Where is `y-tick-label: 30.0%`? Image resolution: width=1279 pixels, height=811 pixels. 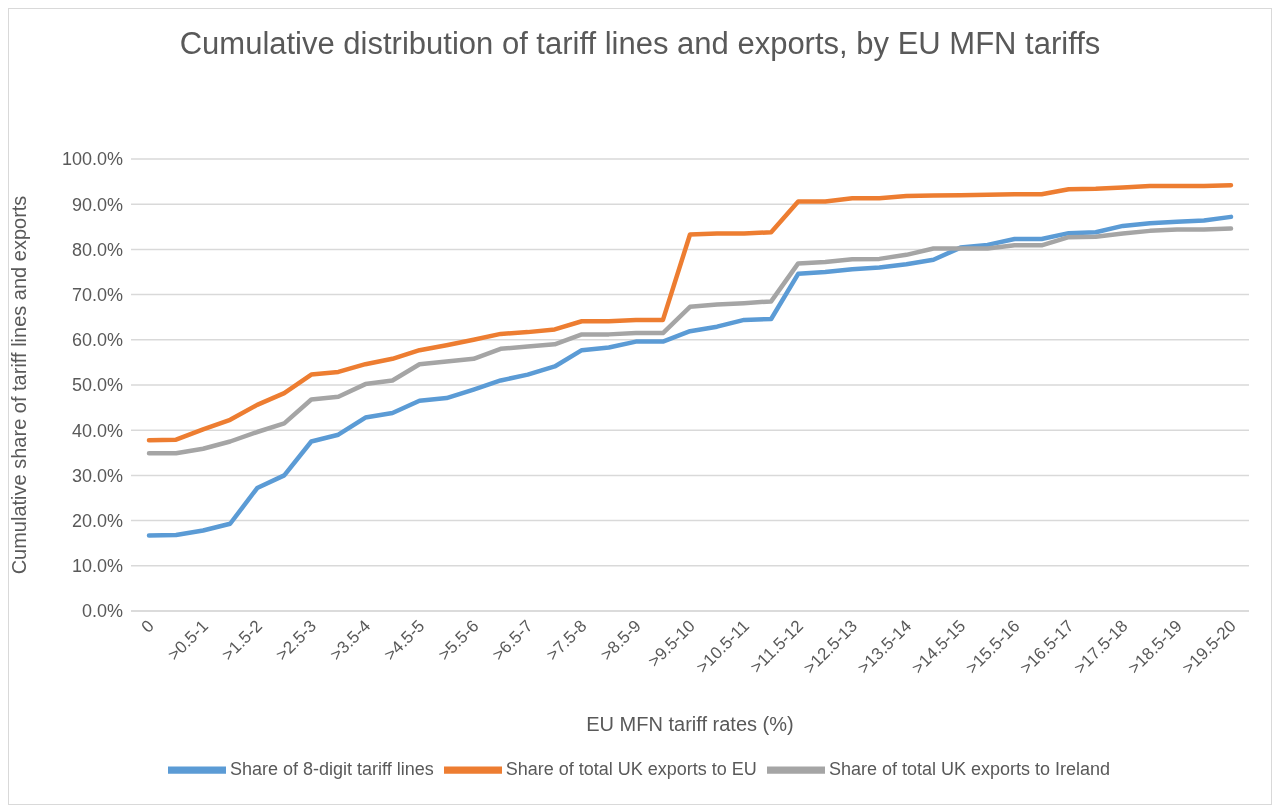 y-tick-label: 30.0% is located at coordinates (97, 475).